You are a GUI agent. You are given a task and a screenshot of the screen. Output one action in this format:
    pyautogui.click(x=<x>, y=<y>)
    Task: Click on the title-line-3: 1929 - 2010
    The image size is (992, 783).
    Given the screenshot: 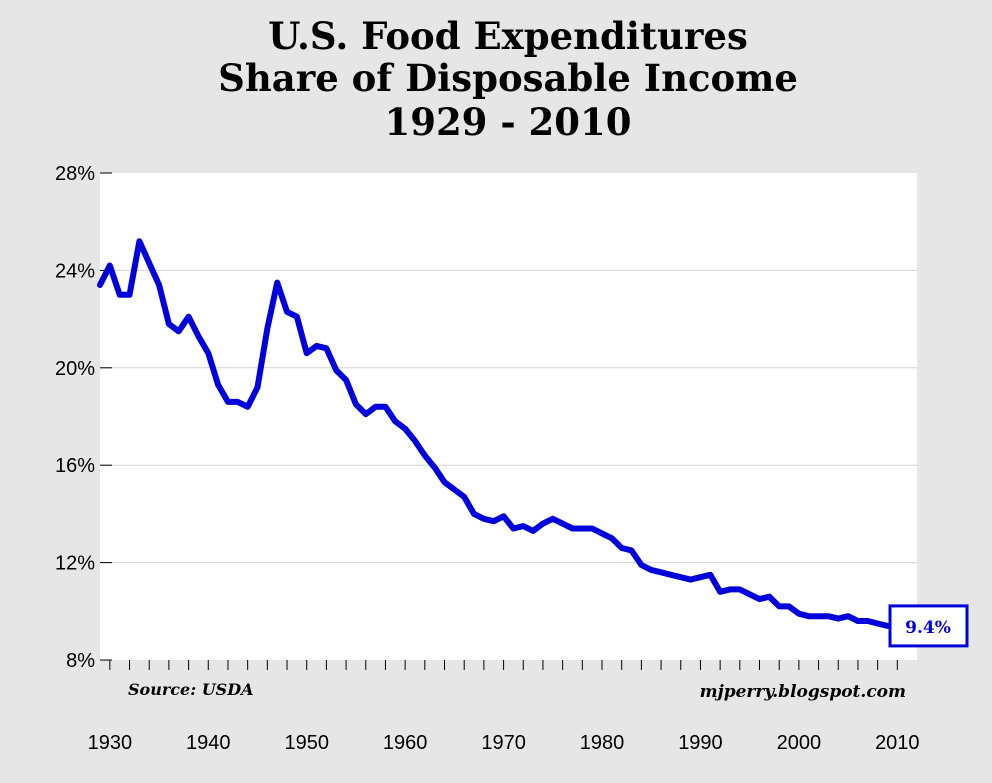 What is the action you would take?
    pyautogui.click(x=508, y=122)
    